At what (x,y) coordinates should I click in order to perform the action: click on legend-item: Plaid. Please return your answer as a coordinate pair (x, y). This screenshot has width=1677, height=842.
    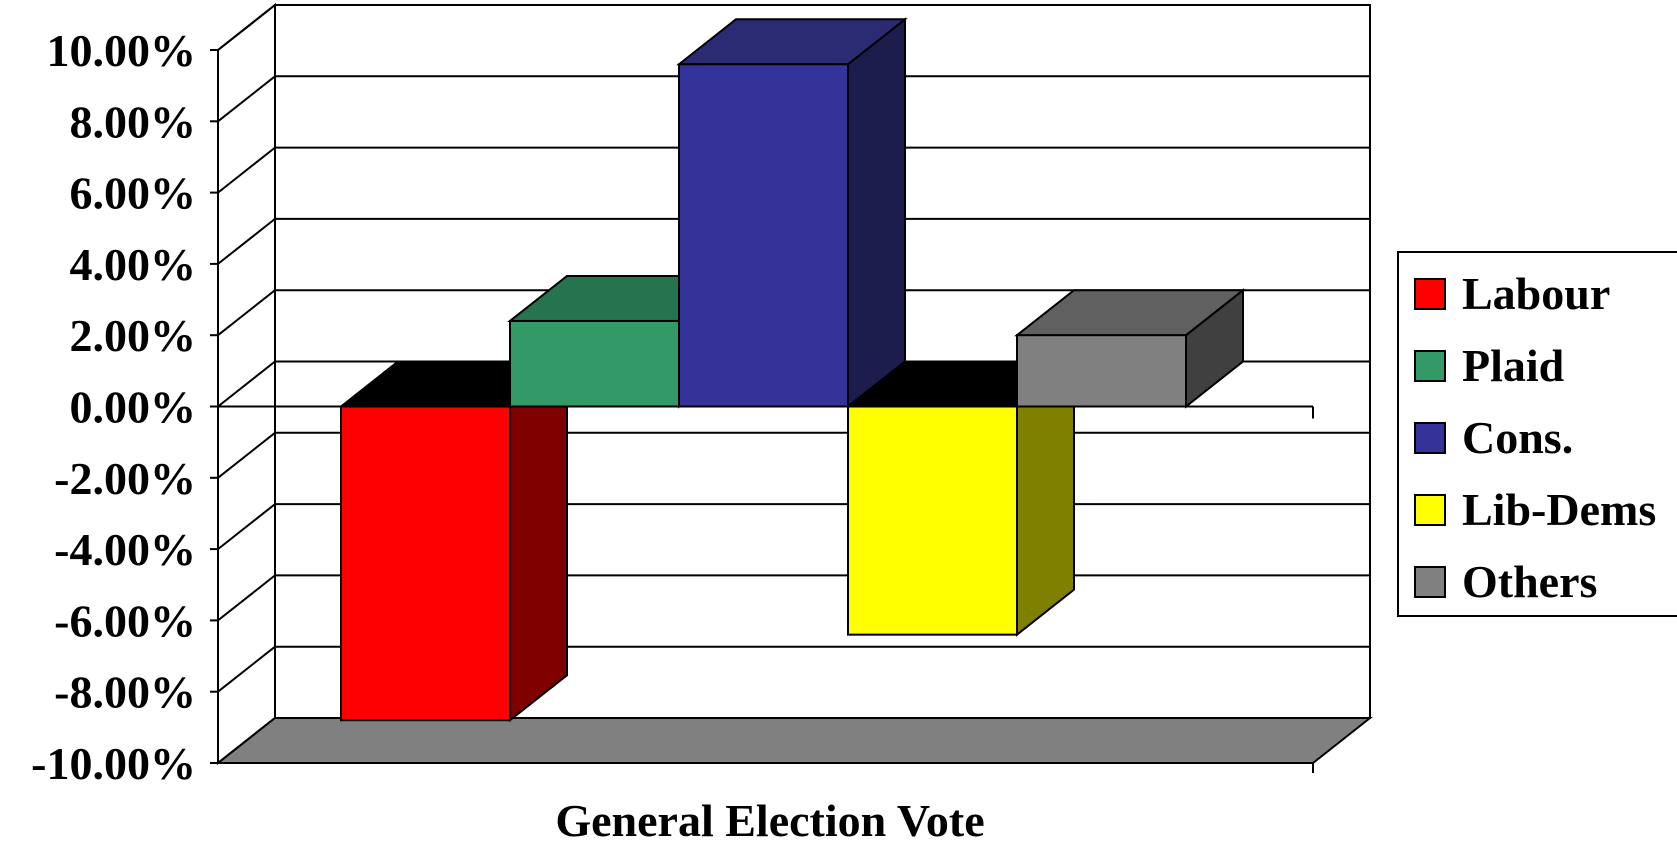
    Looking at the image, I should click on (1489, 365).